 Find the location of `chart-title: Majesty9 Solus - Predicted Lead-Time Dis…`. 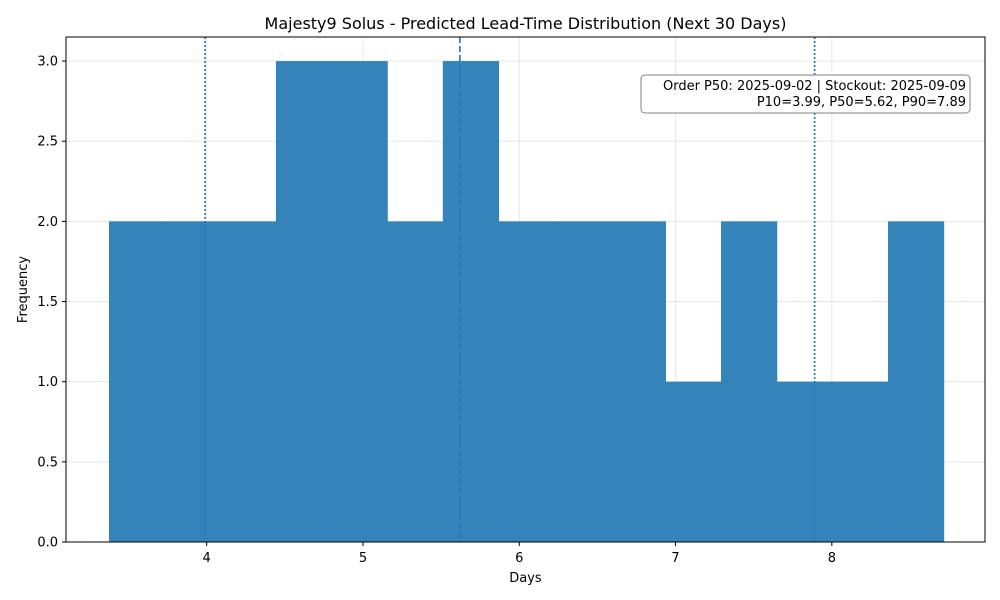

chart-title: Majesty9 Solus - Predicted Lead-Time Dis… is located at coordinates (526, 23).